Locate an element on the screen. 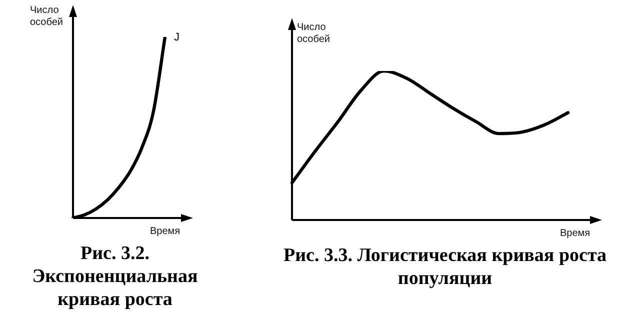 The width and height of the screenshot is (627, 336). text: Рис. 3.2. Экспоненциальная кривая роста is located at coordinates (115, 276).